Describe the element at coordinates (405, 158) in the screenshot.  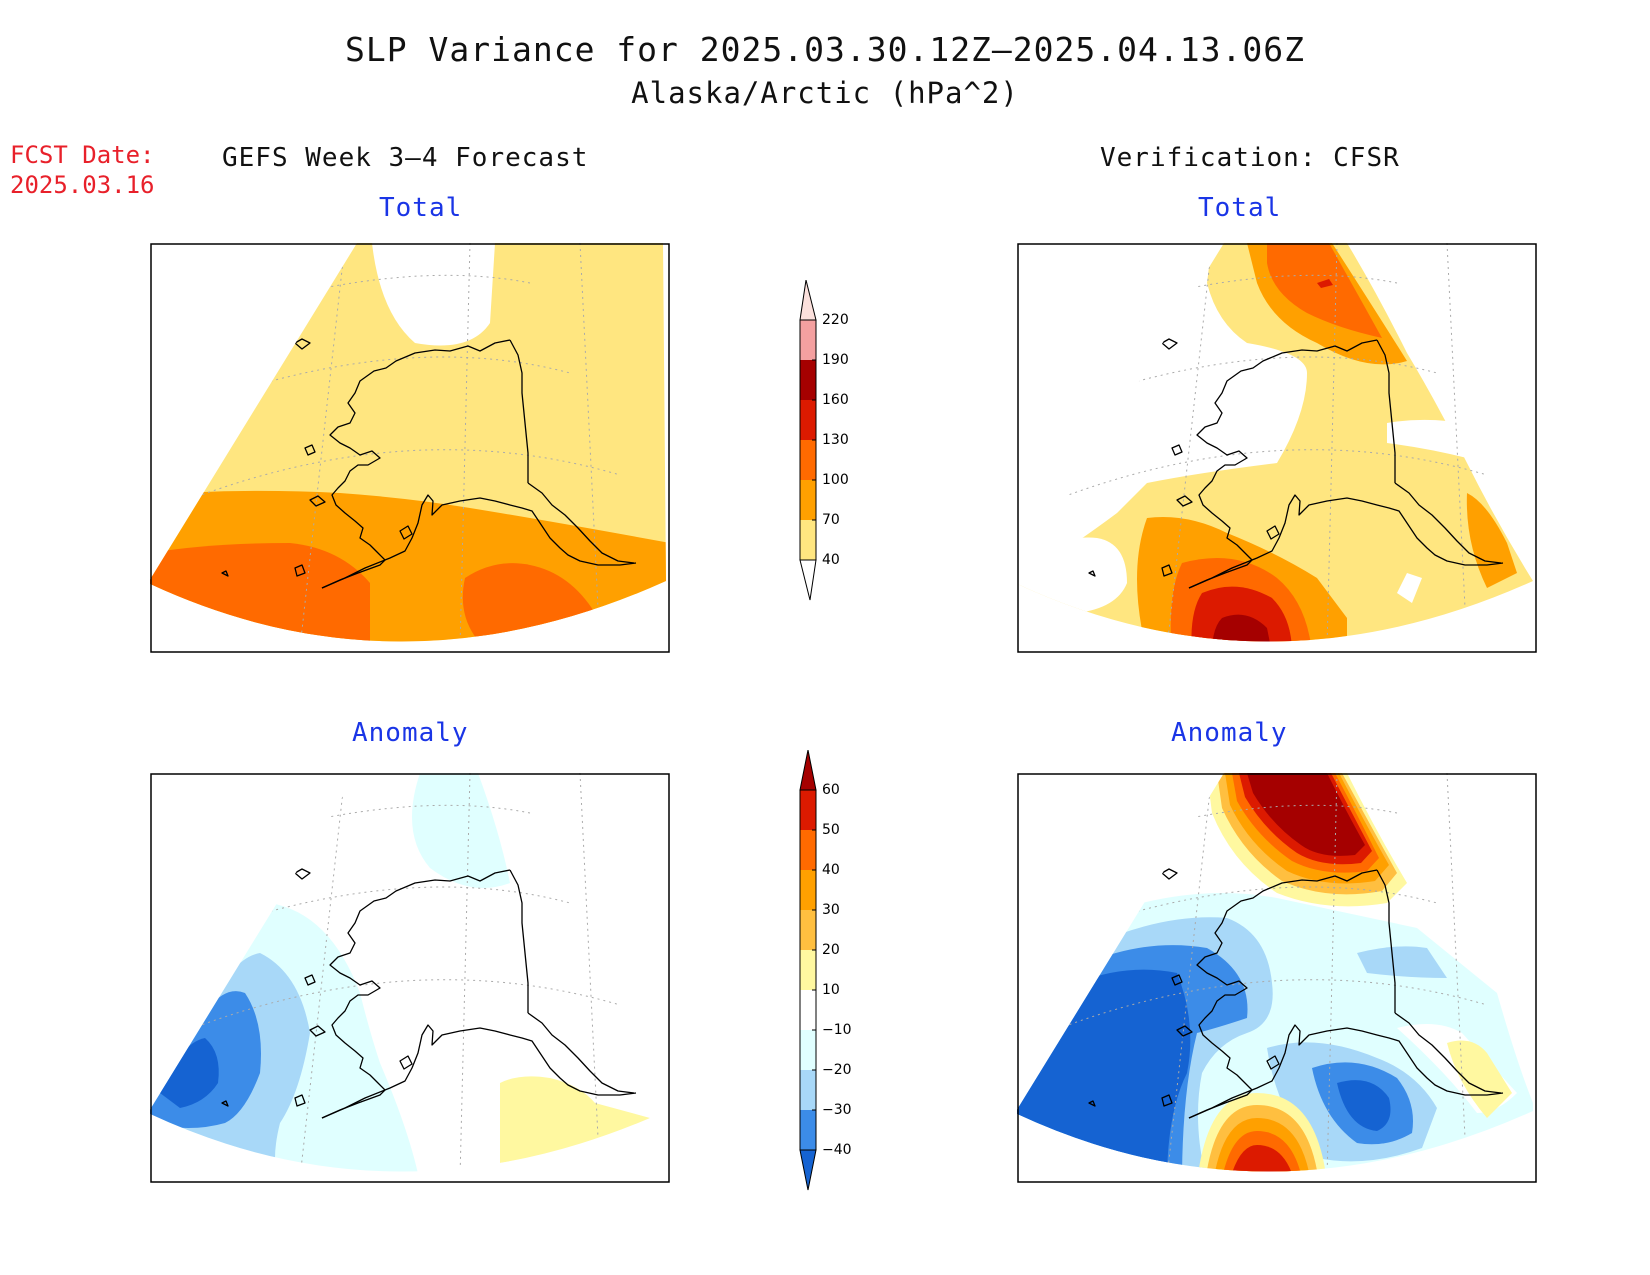
I see `forecast-column-title: GEFS Week 3–4 Forecast` at that location.